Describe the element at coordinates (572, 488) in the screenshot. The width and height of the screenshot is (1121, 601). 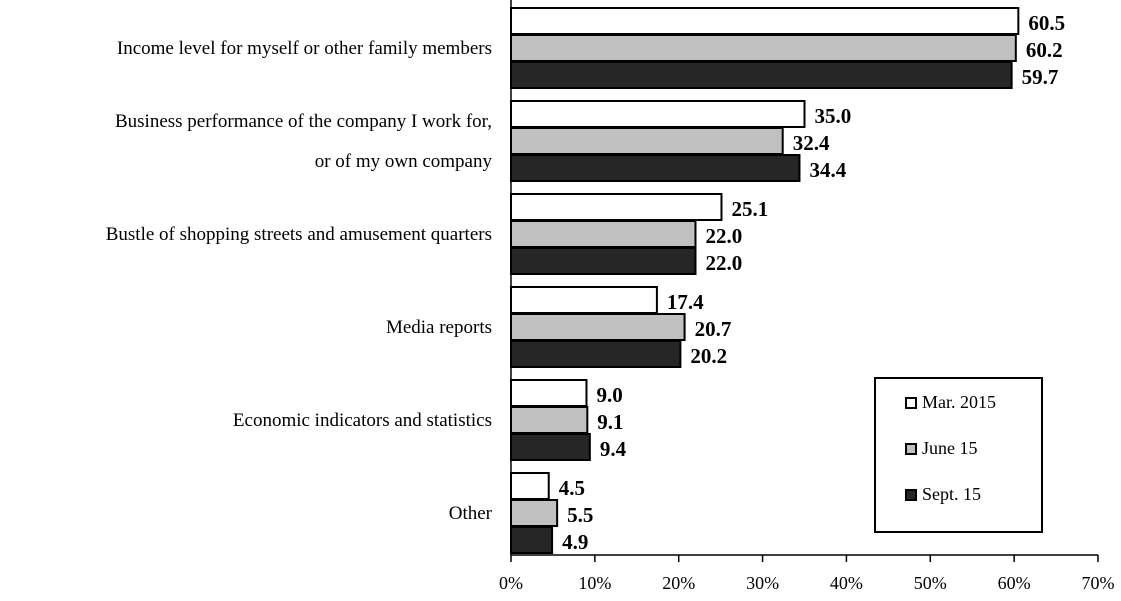
I see `value-label: 4.5` at that location.